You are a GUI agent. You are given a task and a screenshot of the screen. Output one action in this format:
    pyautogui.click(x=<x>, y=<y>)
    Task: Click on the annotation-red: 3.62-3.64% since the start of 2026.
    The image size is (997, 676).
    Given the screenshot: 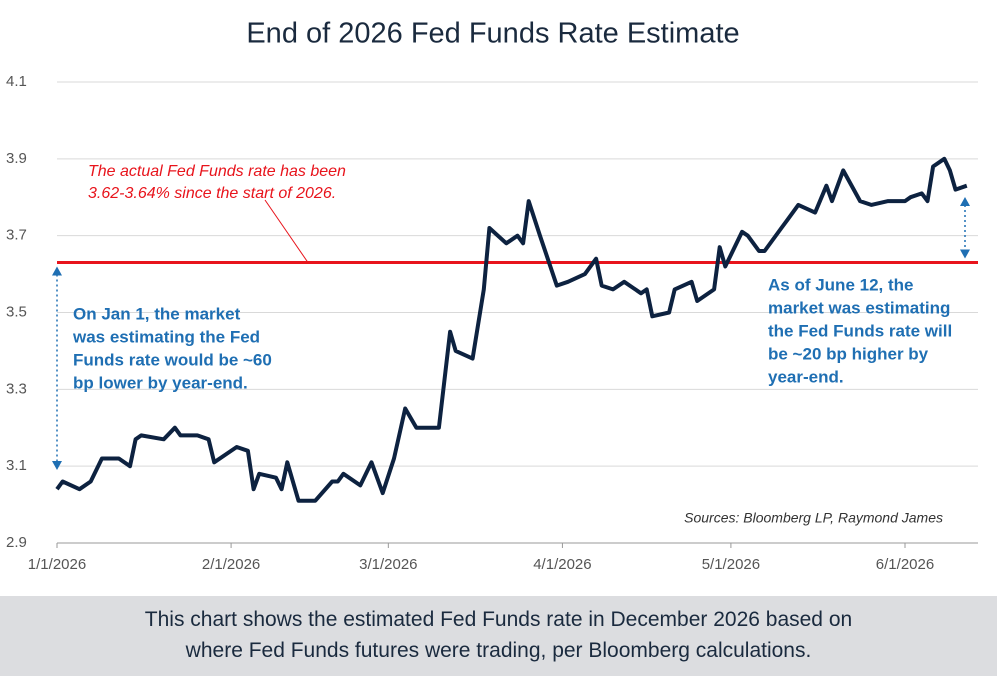 What is the action you would take?
    pyautogui.click(x=212, y=193)
    